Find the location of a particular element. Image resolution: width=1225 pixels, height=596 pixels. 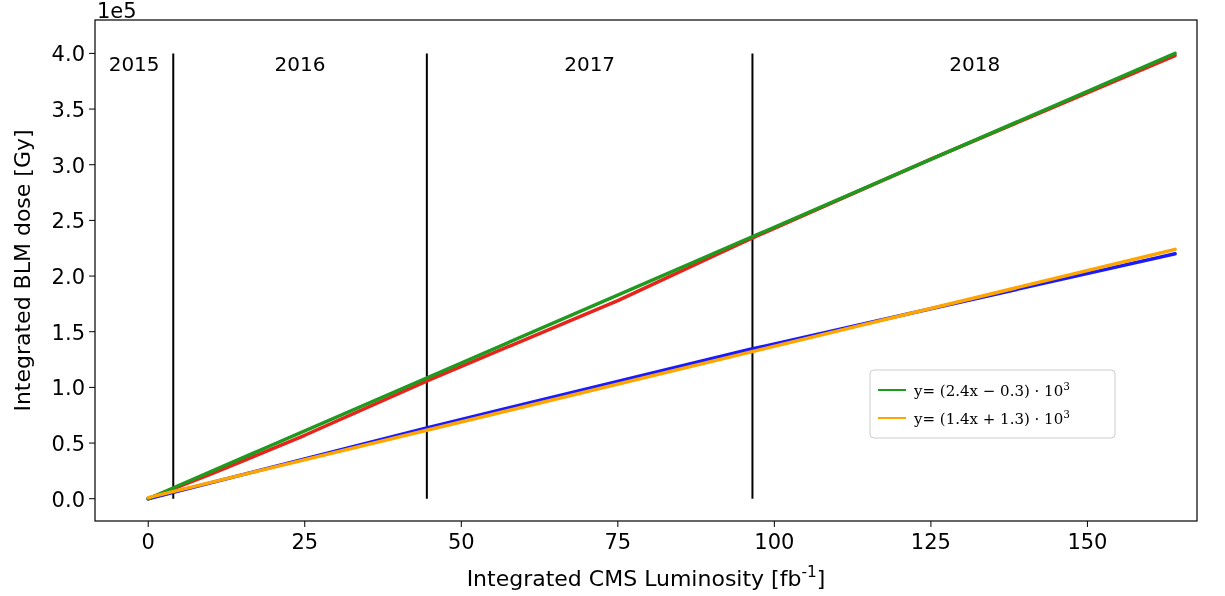

y-tick-label: 3.5 is located at coordinates (68, 110).